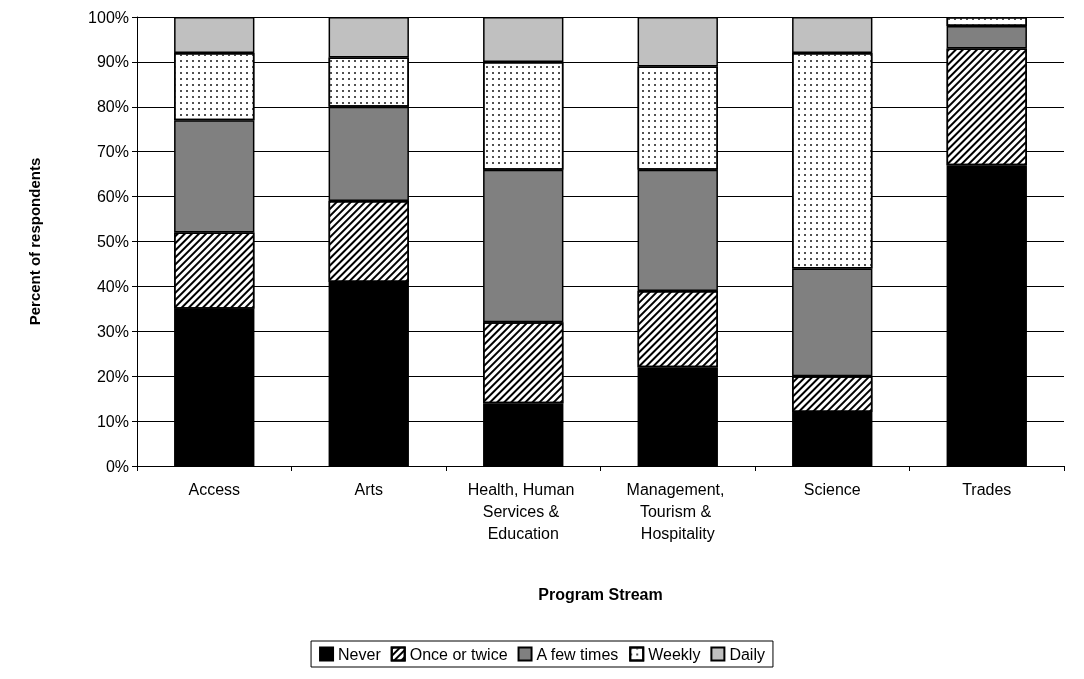 Image resolution: width=1084 pixels, height=679 pixels. What do you see at coordinates (674, 654) in the screenshot?
I see `legend-label: Weekly` at bounding box center [674, 654].